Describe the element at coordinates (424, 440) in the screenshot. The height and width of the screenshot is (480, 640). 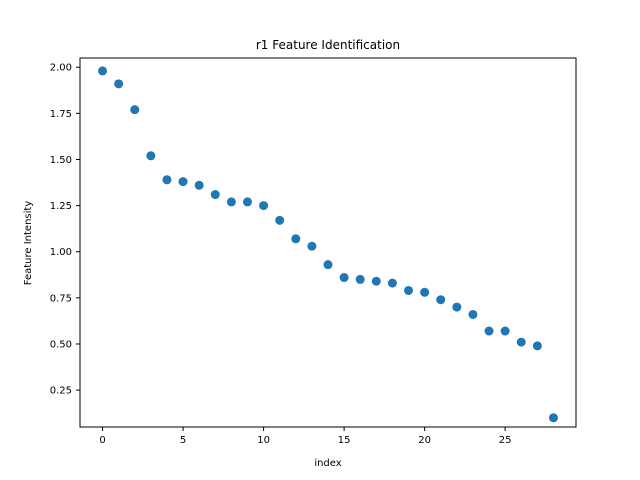
I see `x-tick-label: 20` at that location.